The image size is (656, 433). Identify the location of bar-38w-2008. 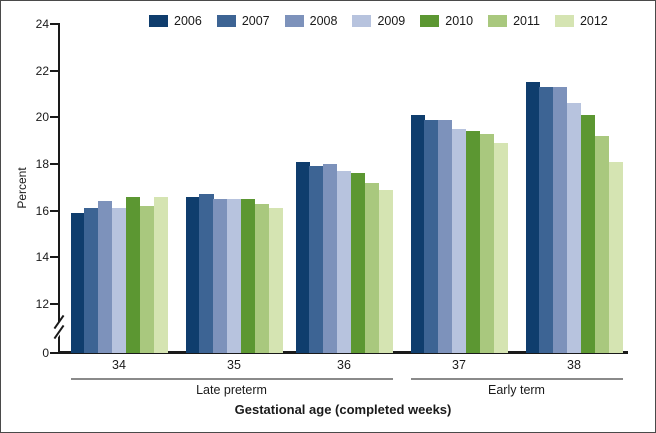
(560, 220).